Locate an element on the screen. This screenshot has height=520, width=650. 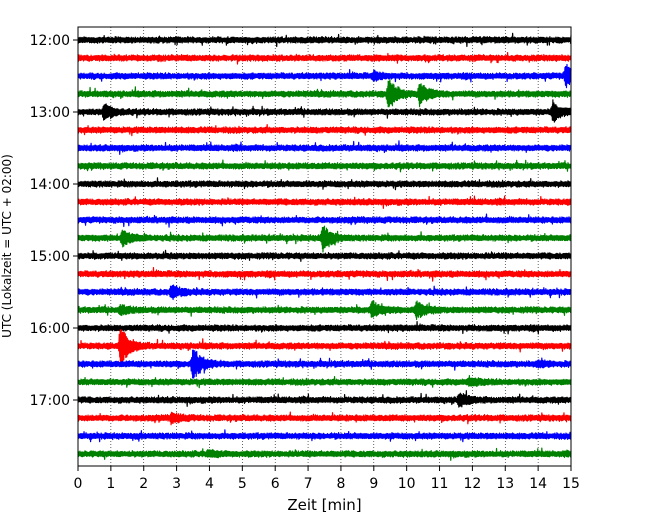
x-tick-label: 8 is located at coordinates (340, 484).